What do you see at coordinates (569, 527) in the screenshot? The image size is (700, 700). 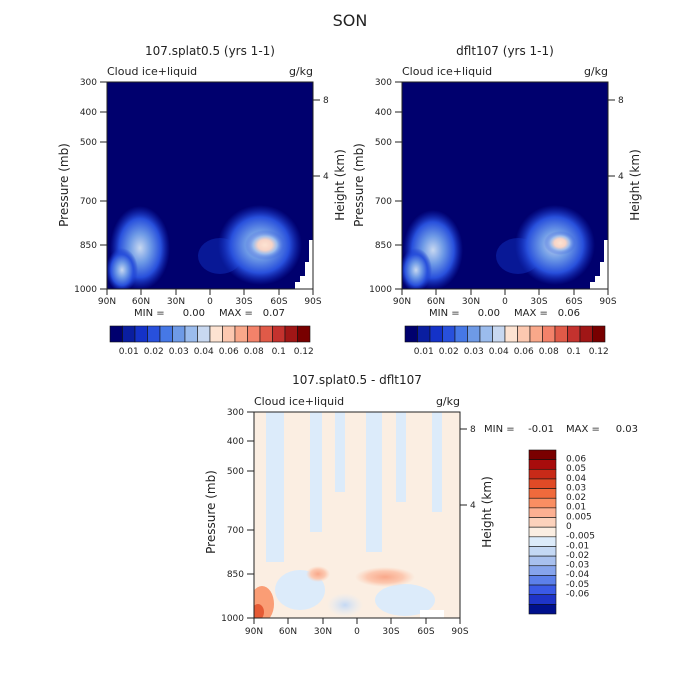 I see `colorbar-label: 0` at bounding box center [569, 527].